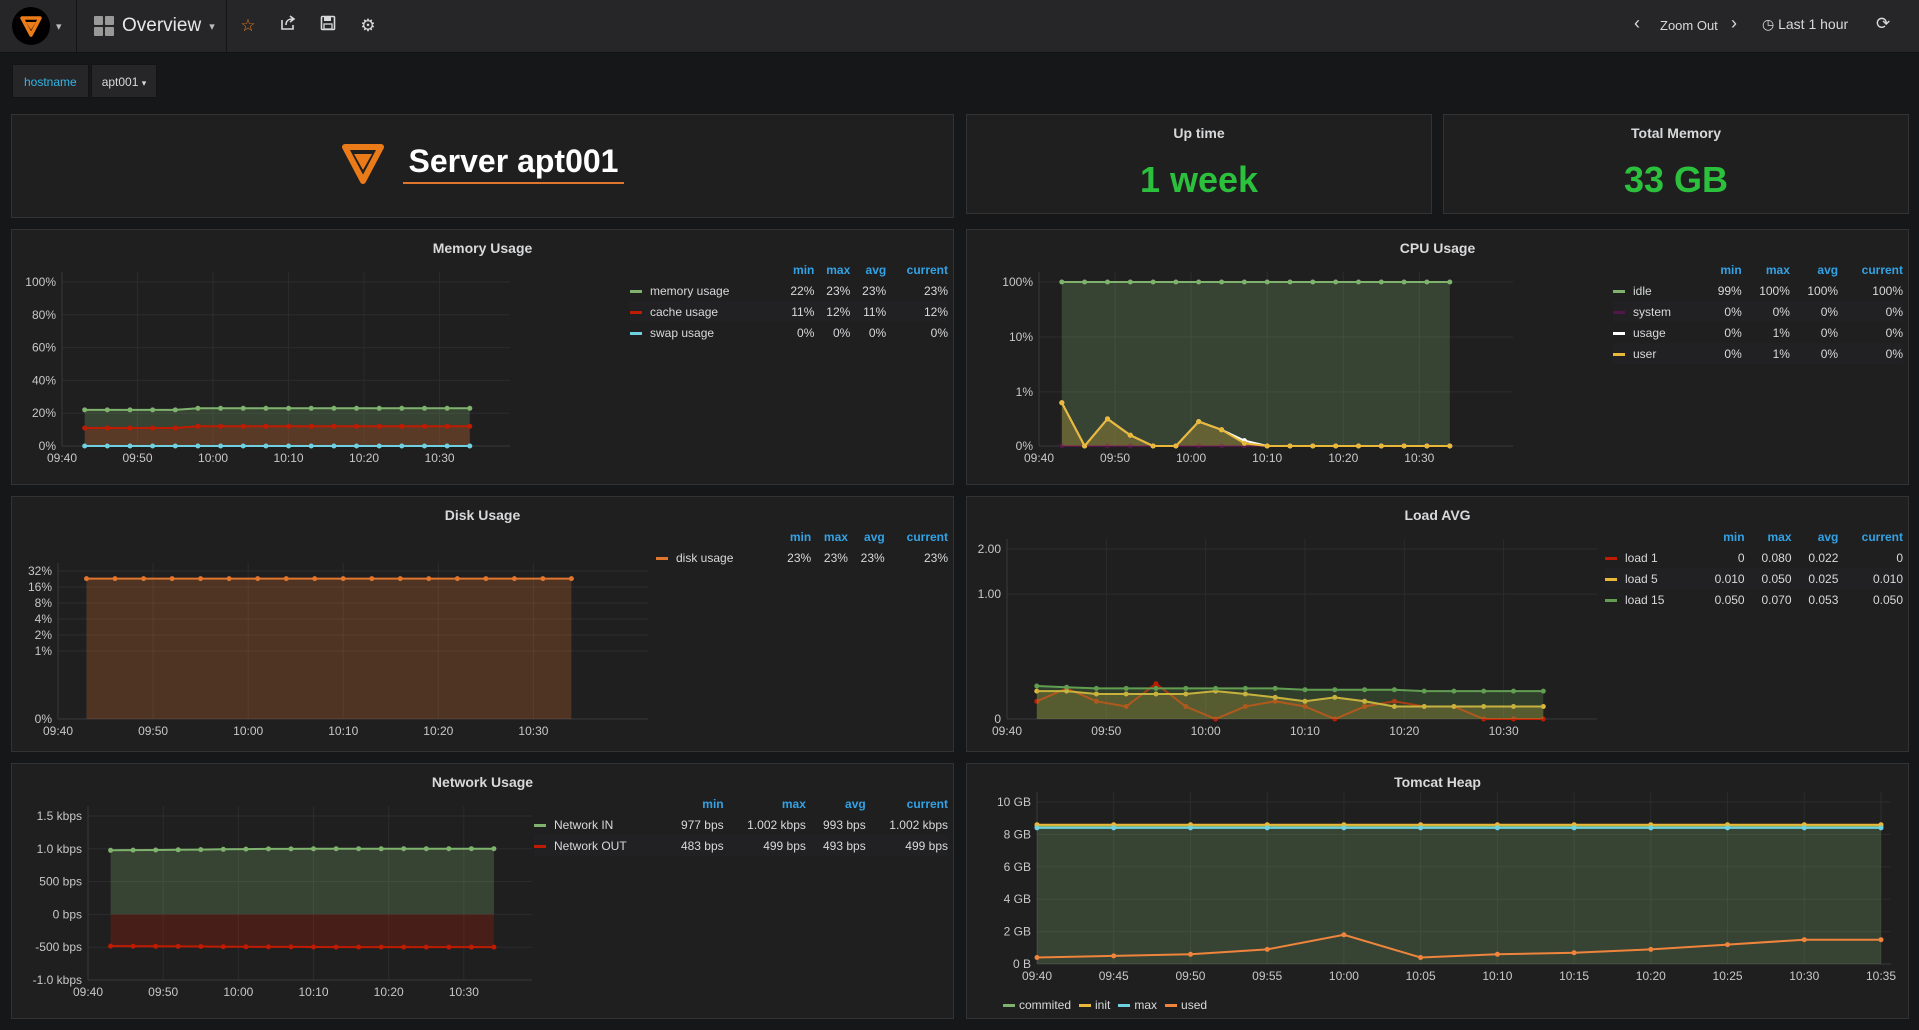 The image size is (1919, 1030). I want to click on app-logo-button, so click(31, 26).